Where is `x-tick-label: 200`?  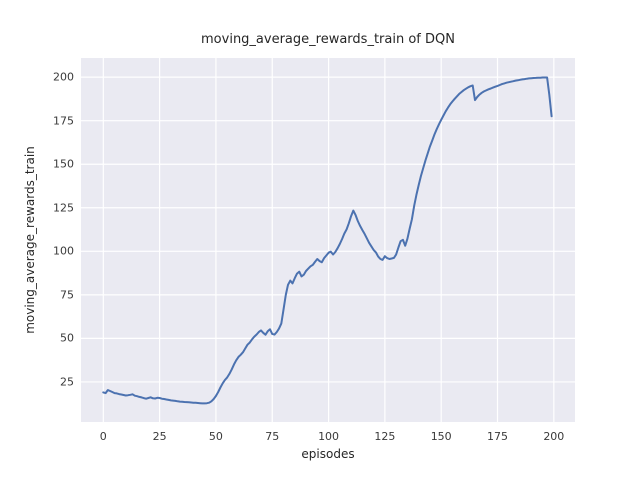 x-tick-label: 200 is located at coordinates (554, 436).